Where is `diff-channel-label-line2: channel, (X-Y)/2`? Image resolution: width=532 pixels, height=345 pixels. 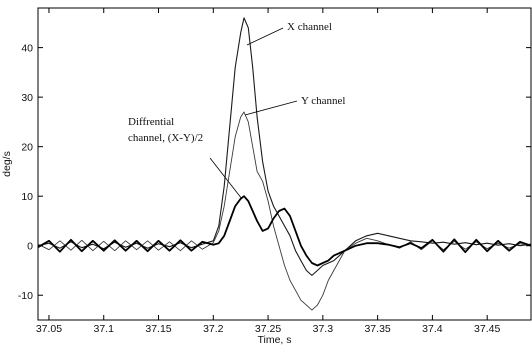 diff-channel-label-line2: channel, (X-Y)/2 is located at coordinates (165, 138).